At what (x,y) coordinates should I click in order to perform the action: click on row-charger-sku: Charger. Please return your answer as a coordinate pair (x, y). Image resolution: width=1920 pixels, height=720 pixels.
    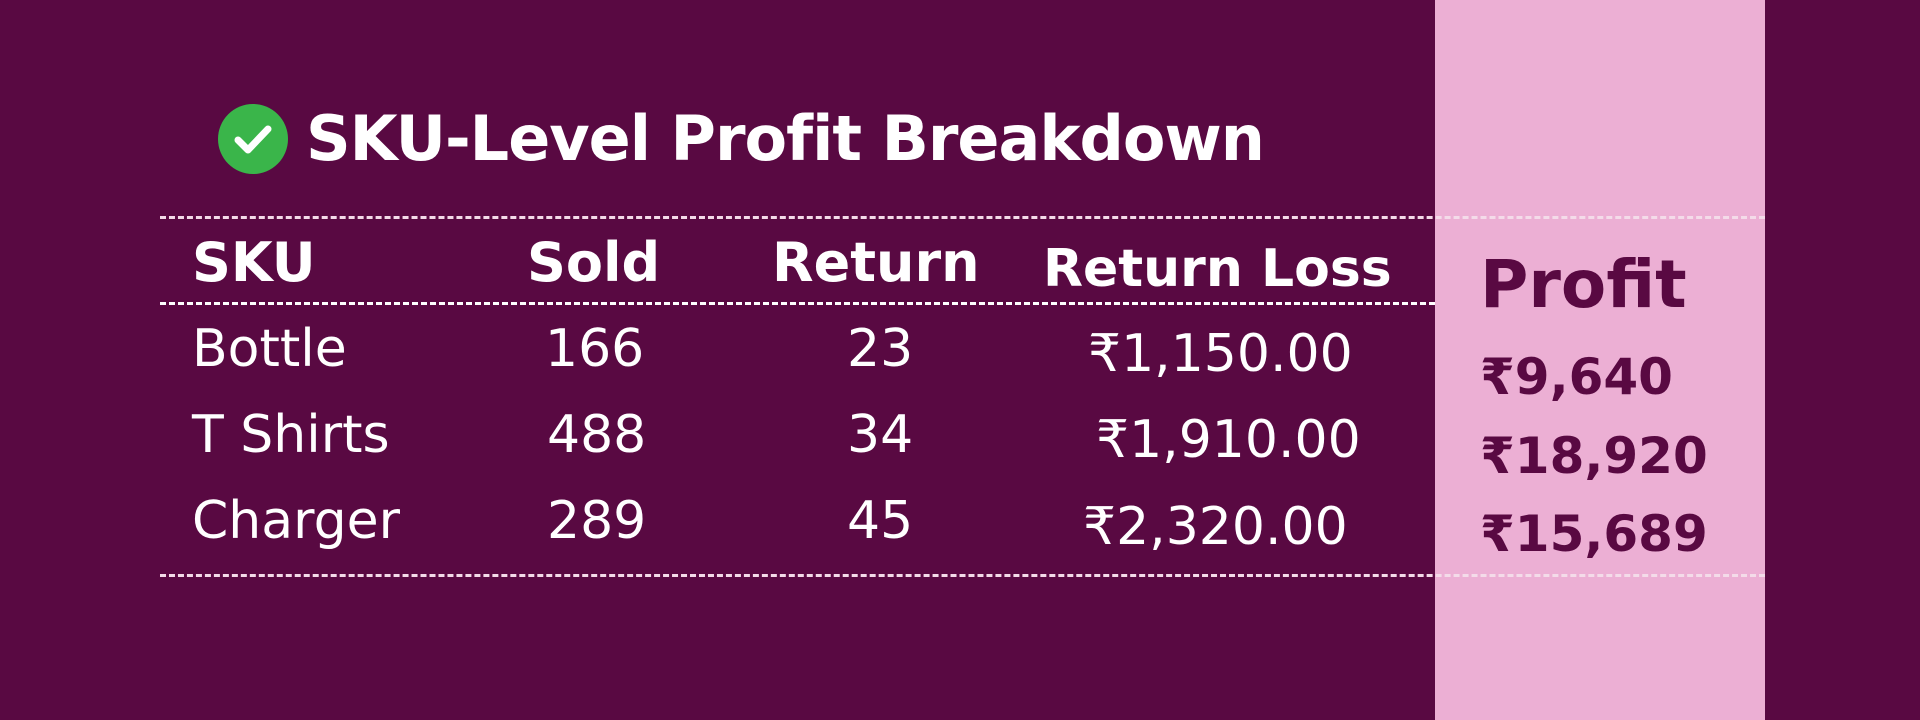
    Looking at the image, I should click on (296, 521).